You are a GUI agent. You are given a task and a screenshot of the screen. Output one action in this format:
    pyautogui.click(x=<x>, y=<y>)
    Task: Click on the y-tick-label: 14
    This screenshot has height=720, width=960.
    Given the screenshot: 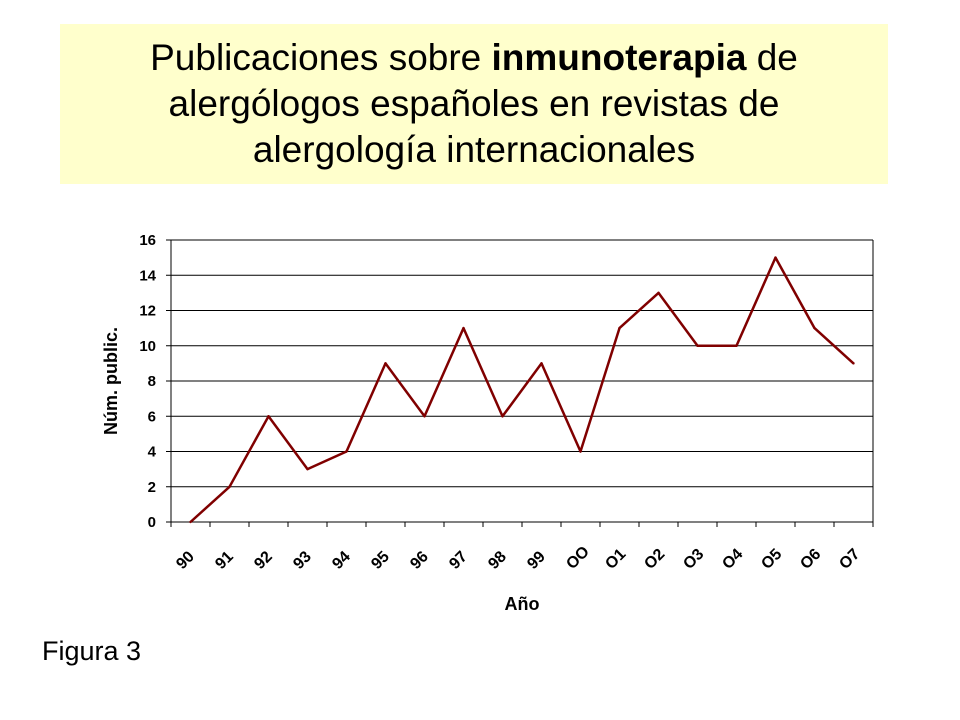 What is the action you would take?
    pyautogui.click(x=147, y=275)
    